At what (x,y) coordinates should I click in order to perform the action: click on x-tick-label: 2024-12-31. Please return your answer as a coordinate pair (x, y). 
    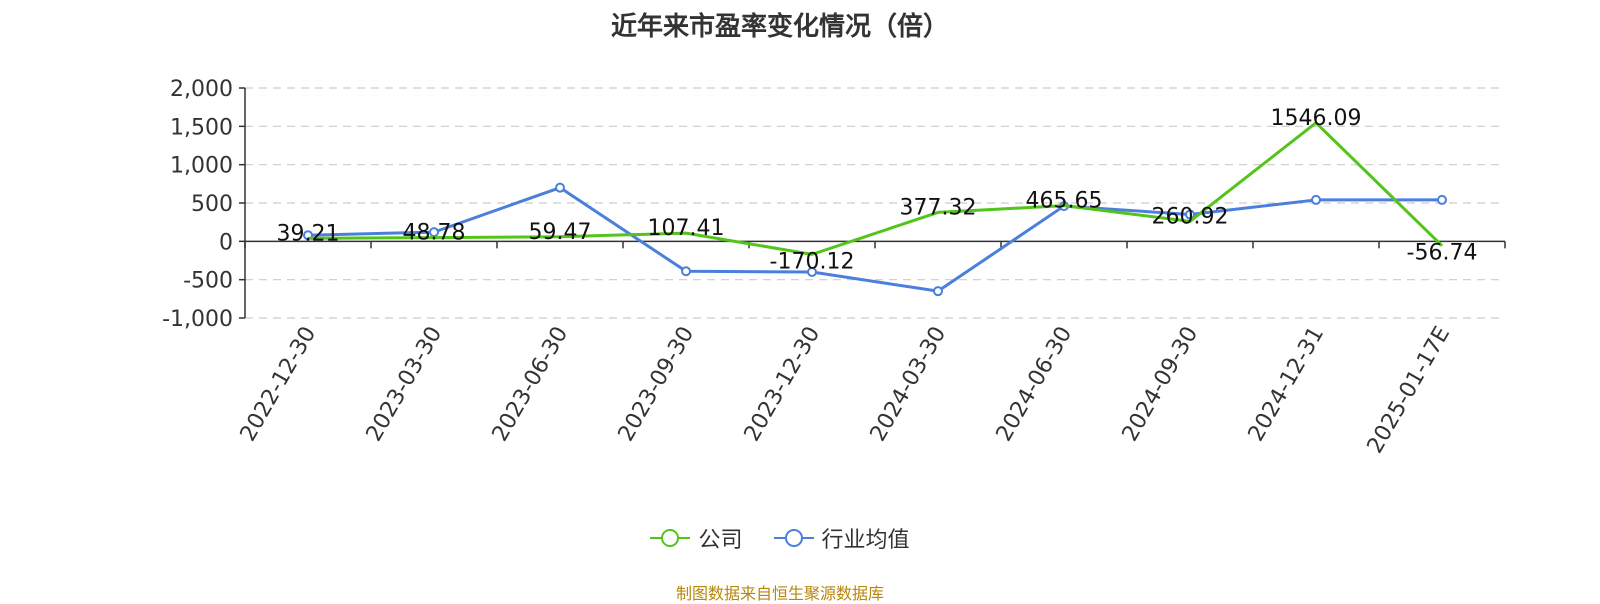
    Looking at the image, I should click on (1287, 384).